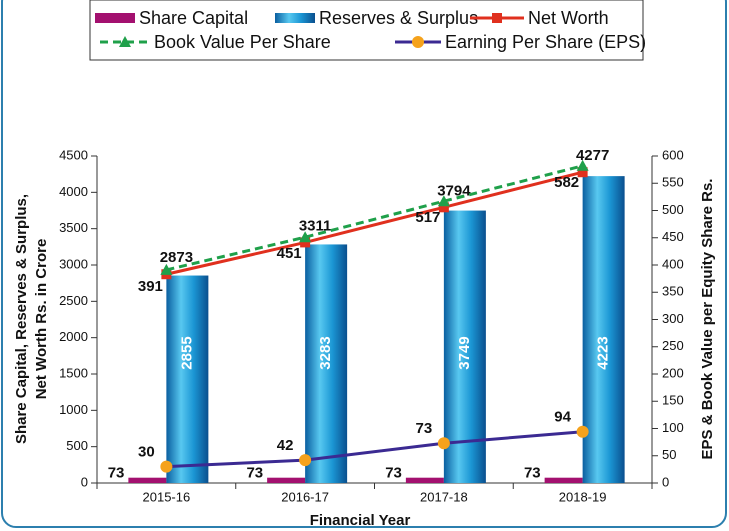 The width and height of the screenshot is (729, 531). Describe the element at coordinates (673, 400) in the screenshot. I see `y2-tick-label: 150` at that location.